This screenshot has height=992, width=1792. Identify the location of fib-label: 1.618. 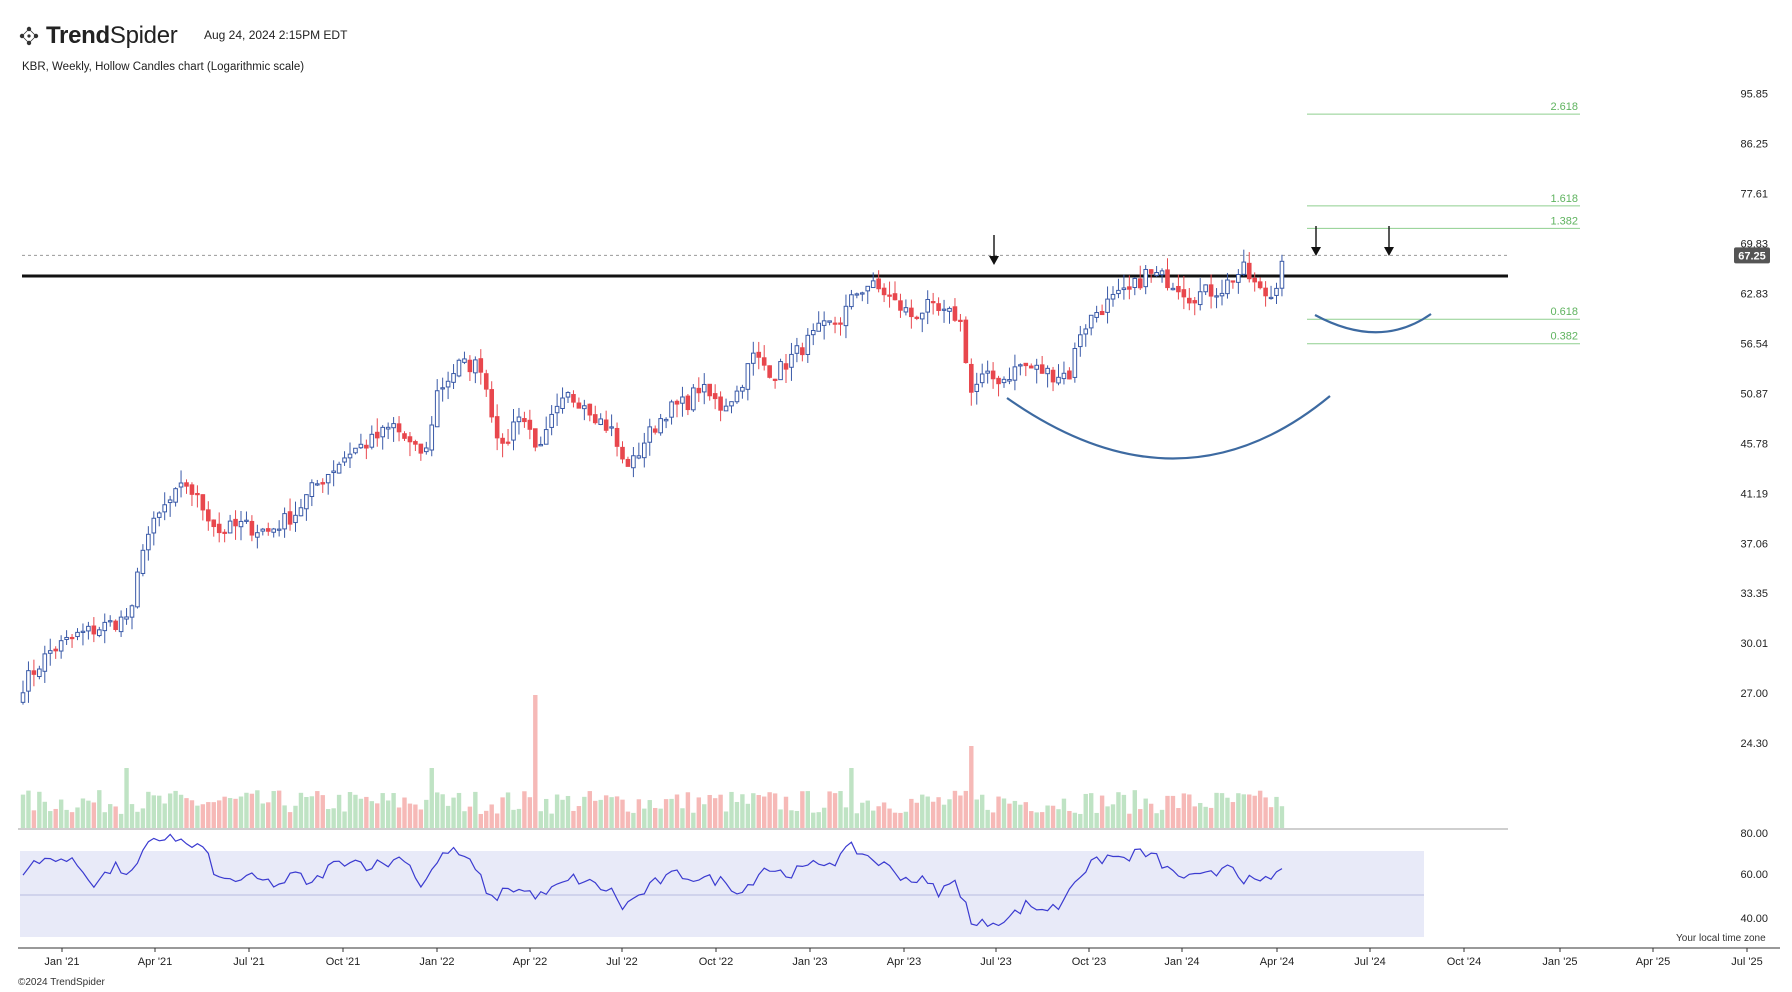
(1564, 199).